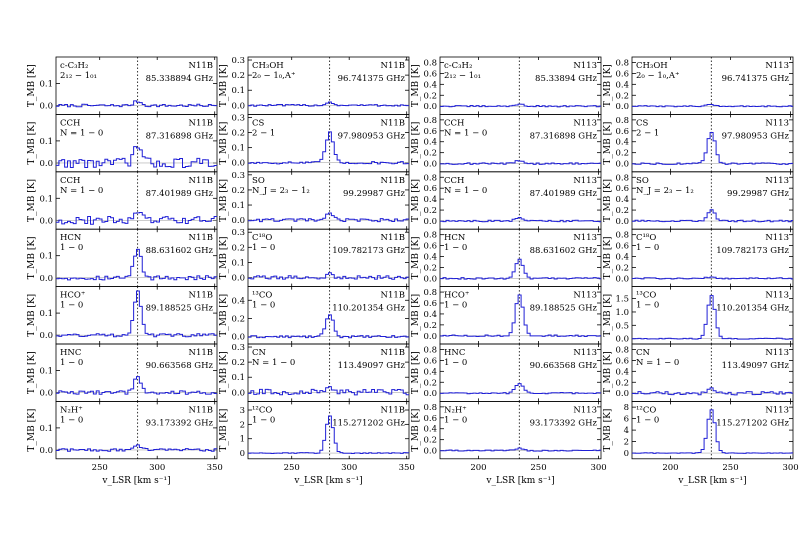 This screenshot has width=800, height=533. Describe the element at coordinates (242, 440) in the screenshot. I see `y-tick-label: 1` at that location.